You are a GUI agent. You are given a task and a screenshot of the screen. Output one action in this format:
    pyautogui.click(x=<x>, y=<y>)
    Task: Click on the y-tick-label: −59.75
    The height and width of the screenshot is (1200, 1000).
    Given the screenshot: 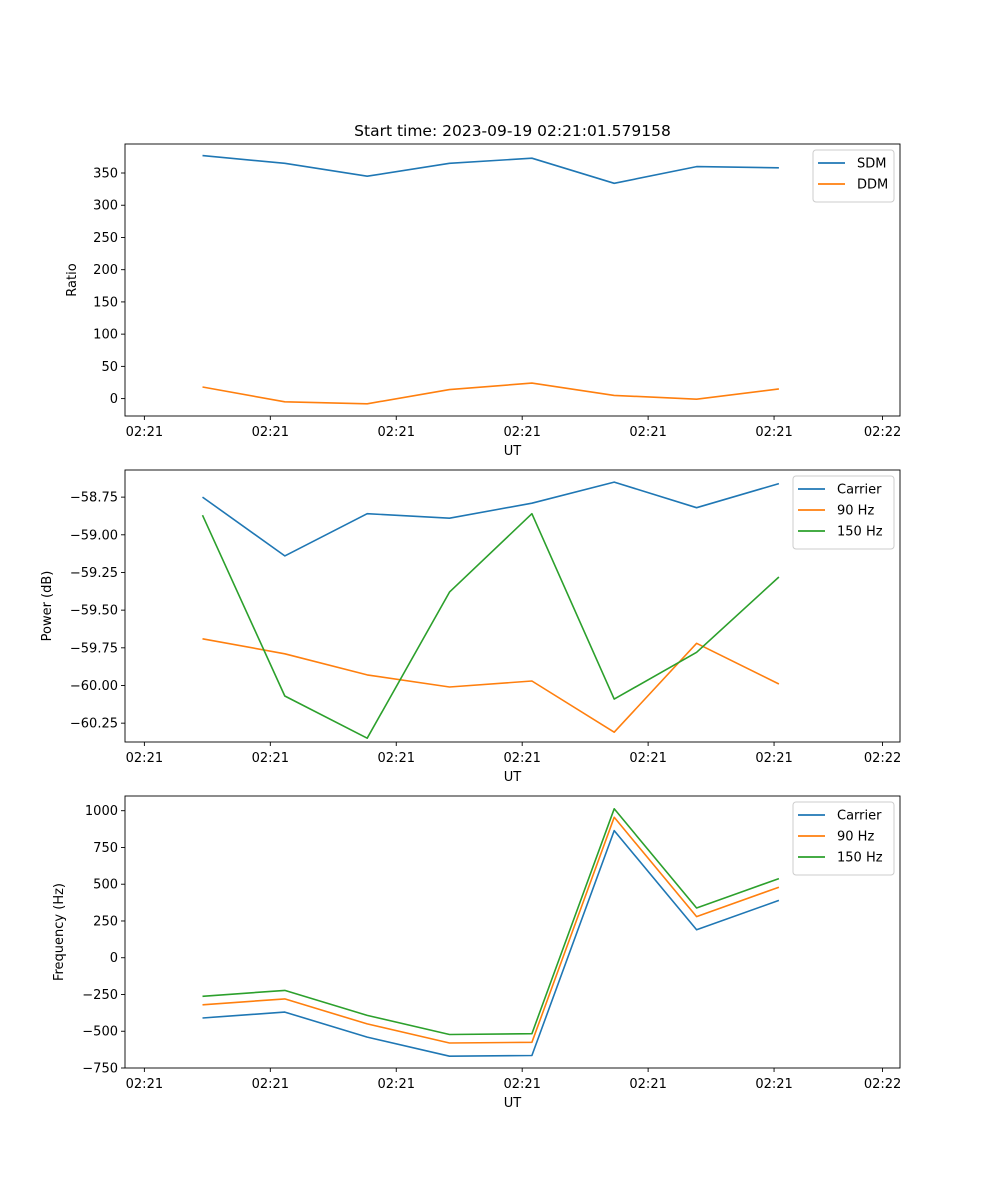 What is the action you would take?
    pyautogui.click(x=94, y=648)
    